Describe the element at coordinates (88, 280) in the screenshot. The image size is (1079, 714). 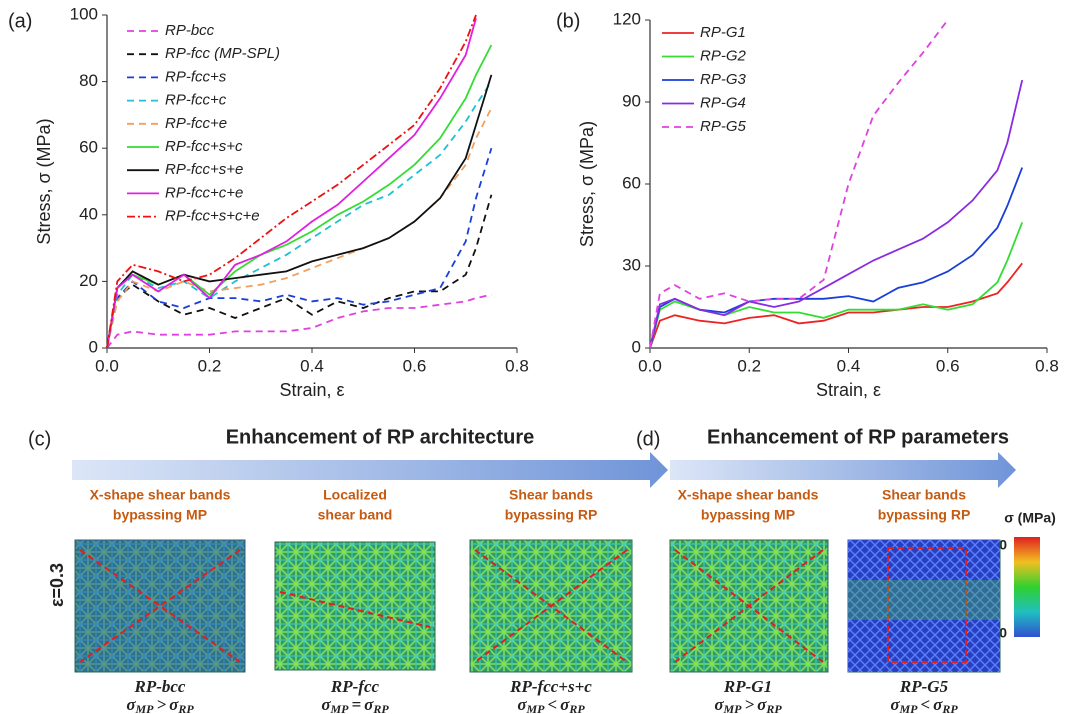
I see `y-tick-label: 20` at that location.